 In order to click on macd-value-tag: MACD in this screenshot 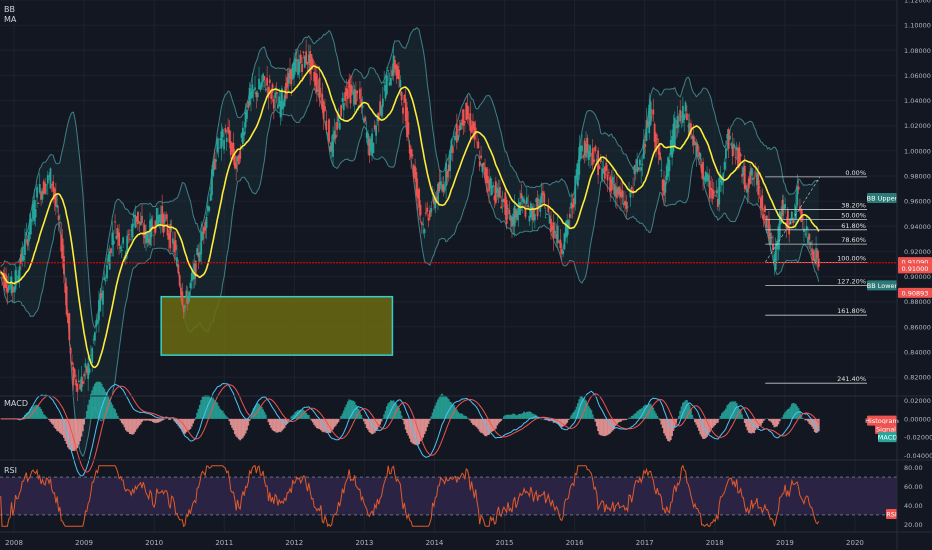, I will do `click(887, 437)`.